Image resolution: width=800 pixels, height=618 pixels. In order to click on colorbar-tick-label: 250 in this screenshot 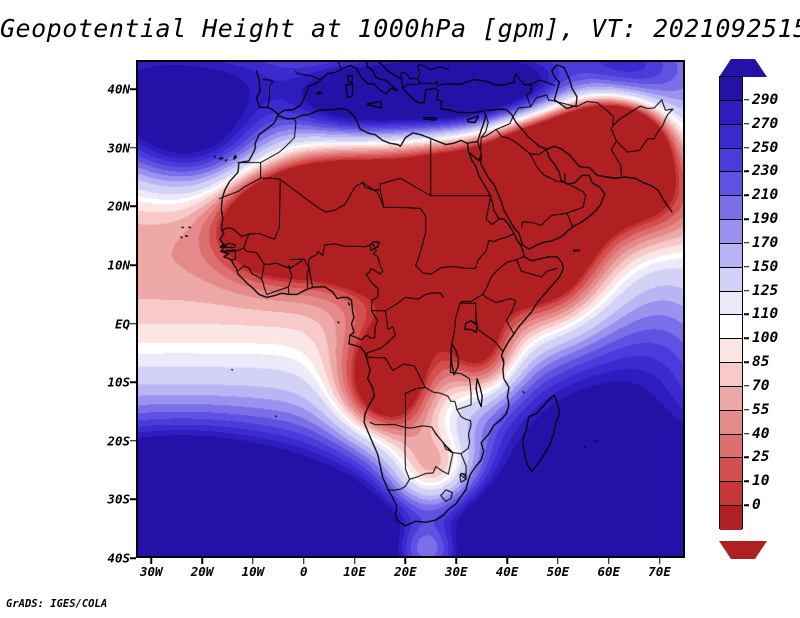, I will do `click(765, 147)`.